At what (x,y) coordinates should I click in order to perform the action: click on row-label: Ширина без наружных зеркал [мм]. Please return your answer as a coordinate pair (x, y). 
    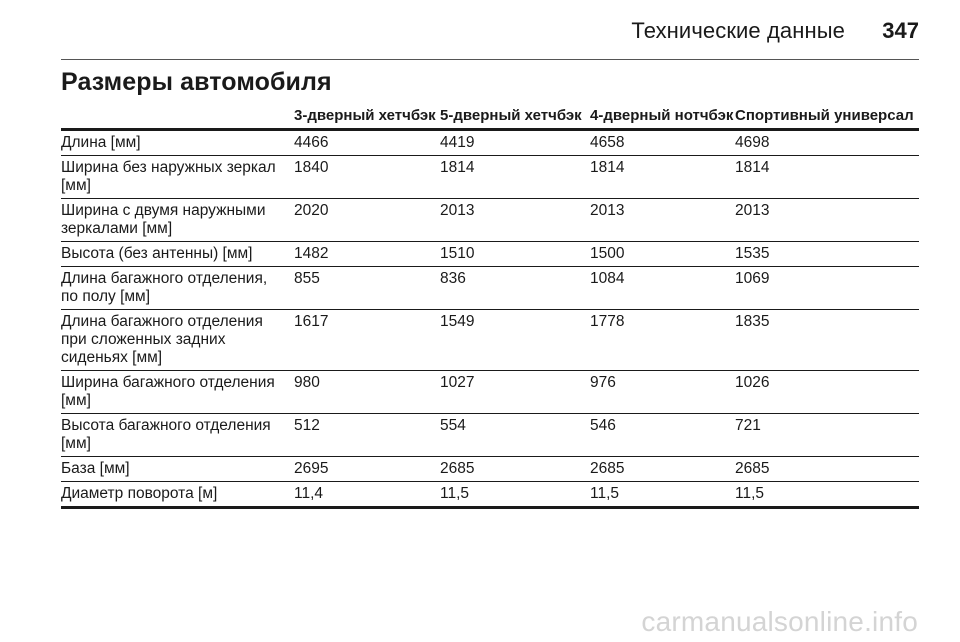
    Looking at the image, I should click on (176, 177).